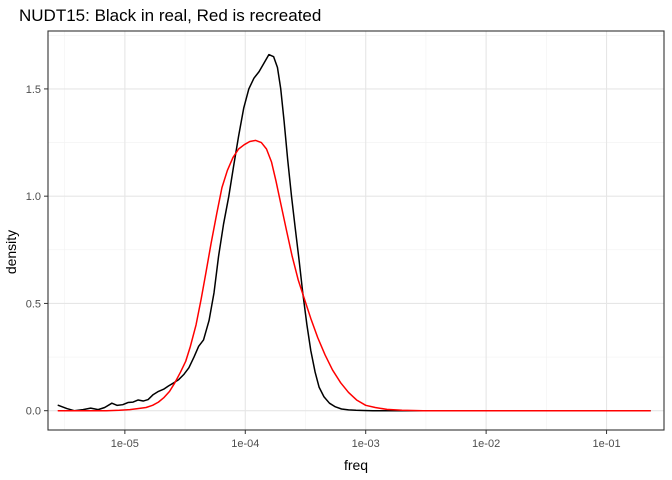 This screenshot has width=672, height=480. What do you see at coordinates (11, 252) in the screenshot?
I see `y-axis-title: density` at bounding box center [11, 252].